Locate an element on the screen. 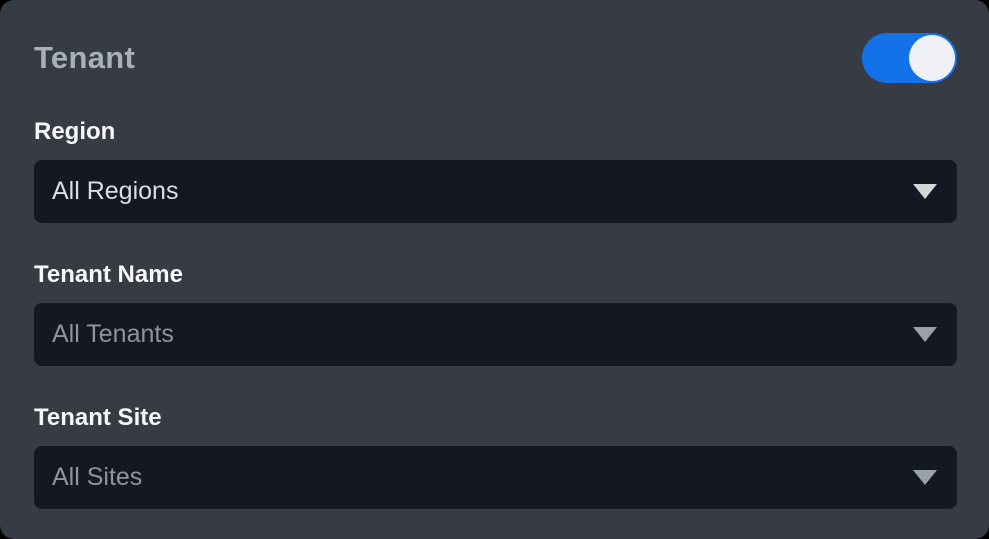 The image size is (989, 539). tenant-site-select: All Sites is located at coordinates (495, 477).